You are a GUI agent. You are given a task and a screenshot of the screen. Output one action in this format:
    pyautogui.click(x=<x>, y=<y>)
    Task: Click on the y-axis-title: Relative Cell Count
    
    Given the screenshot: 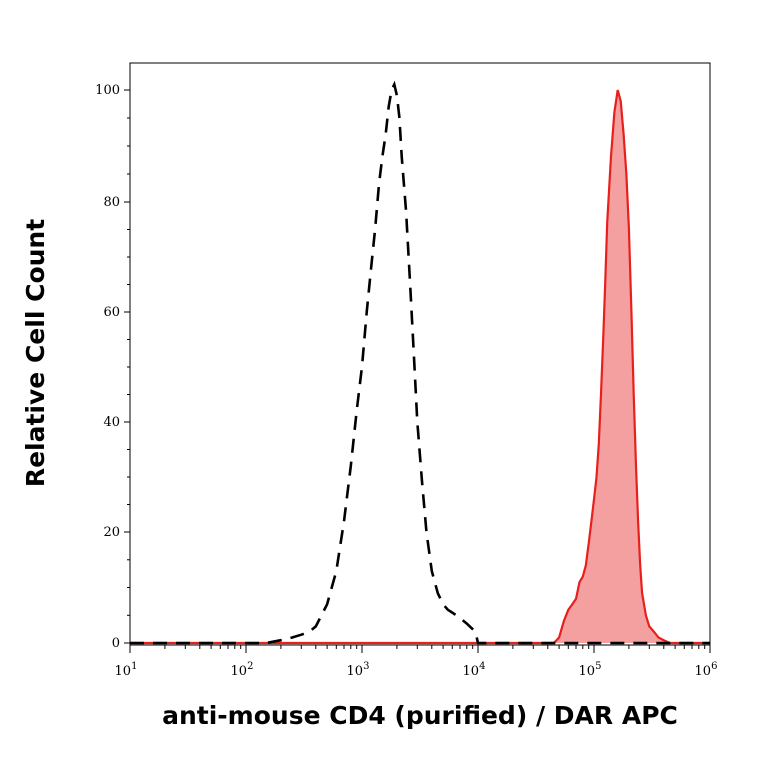 What is the action you would take?
    pyautogui.click(x=35, y=353)
    